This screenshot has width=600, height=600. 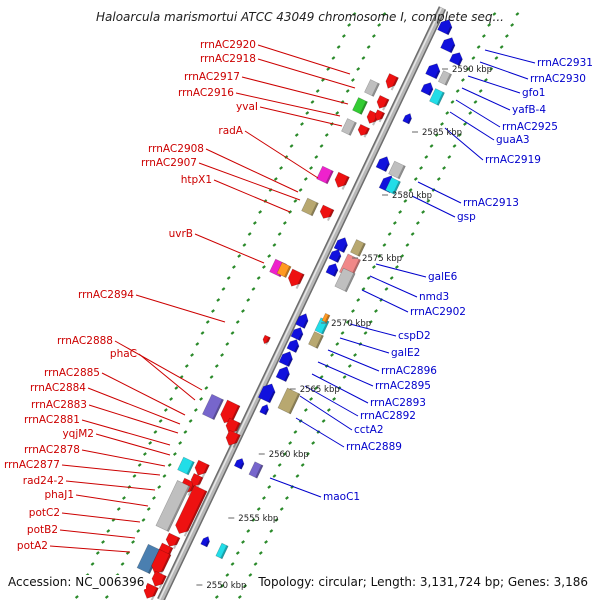 I want to click on gene-label-left: uvrB, so click(x=181, y=234).